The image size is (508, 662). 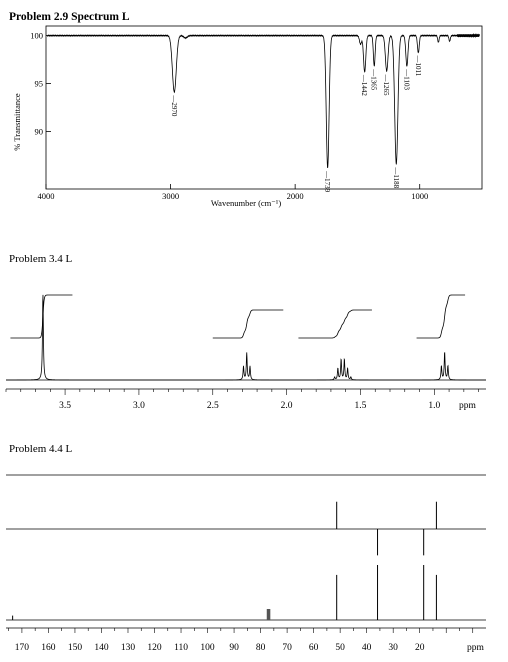 I want to click on ir-y-axis: 100 95 90, so click(x=40, y=83).